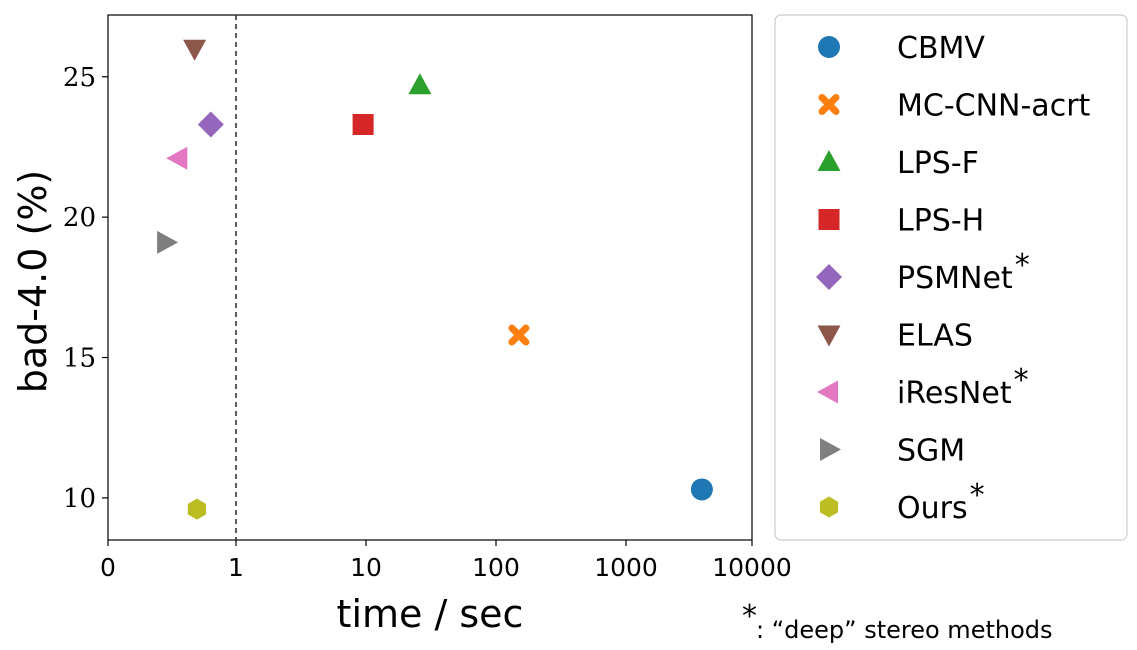  Describe the element at coordinates (79, 218) in the screenshot. I see `y-tick-label: 20` at that location.